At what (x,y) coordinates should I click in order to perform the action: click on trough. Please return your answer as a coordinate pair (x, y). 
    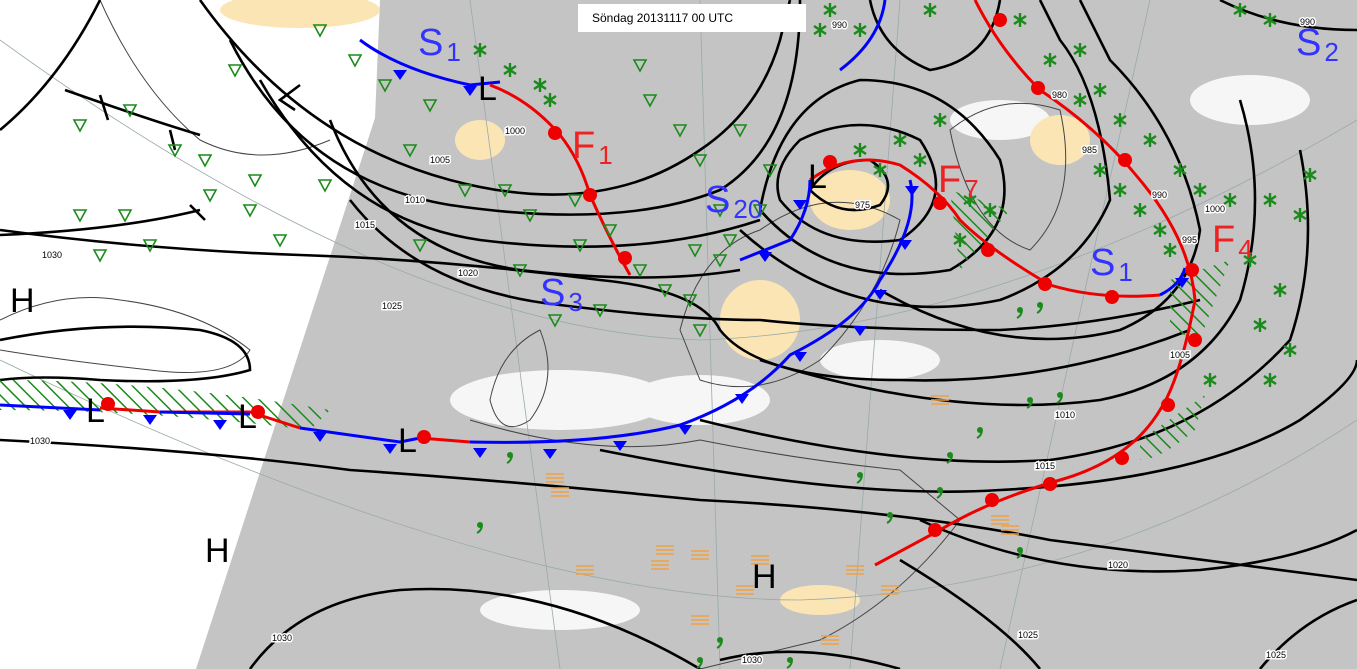
    Looking at the image, I should click on (150, 160).